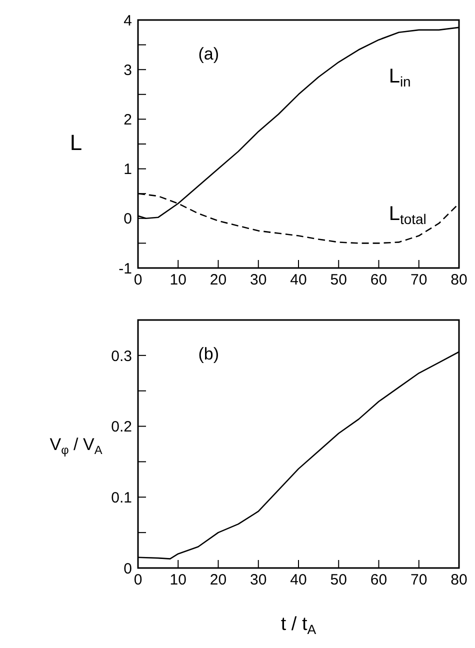  What do you see at coordinates (298, 625) in the screenshot?
I see `x-axis-title: t / t$_{A}$` at bounding box center [298, 625].